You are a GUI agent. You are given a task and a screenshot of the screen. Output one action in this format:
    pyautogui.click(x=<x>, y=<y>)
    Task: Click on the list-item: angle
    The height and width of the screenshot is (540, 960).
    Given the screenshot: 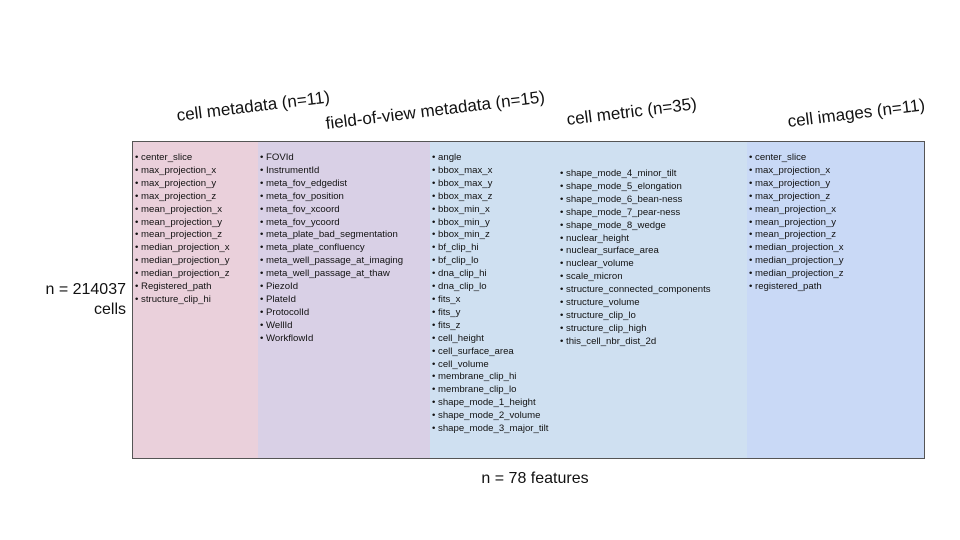 What is the action you would take?
    pyautogui.click(x=490, y=158)
    